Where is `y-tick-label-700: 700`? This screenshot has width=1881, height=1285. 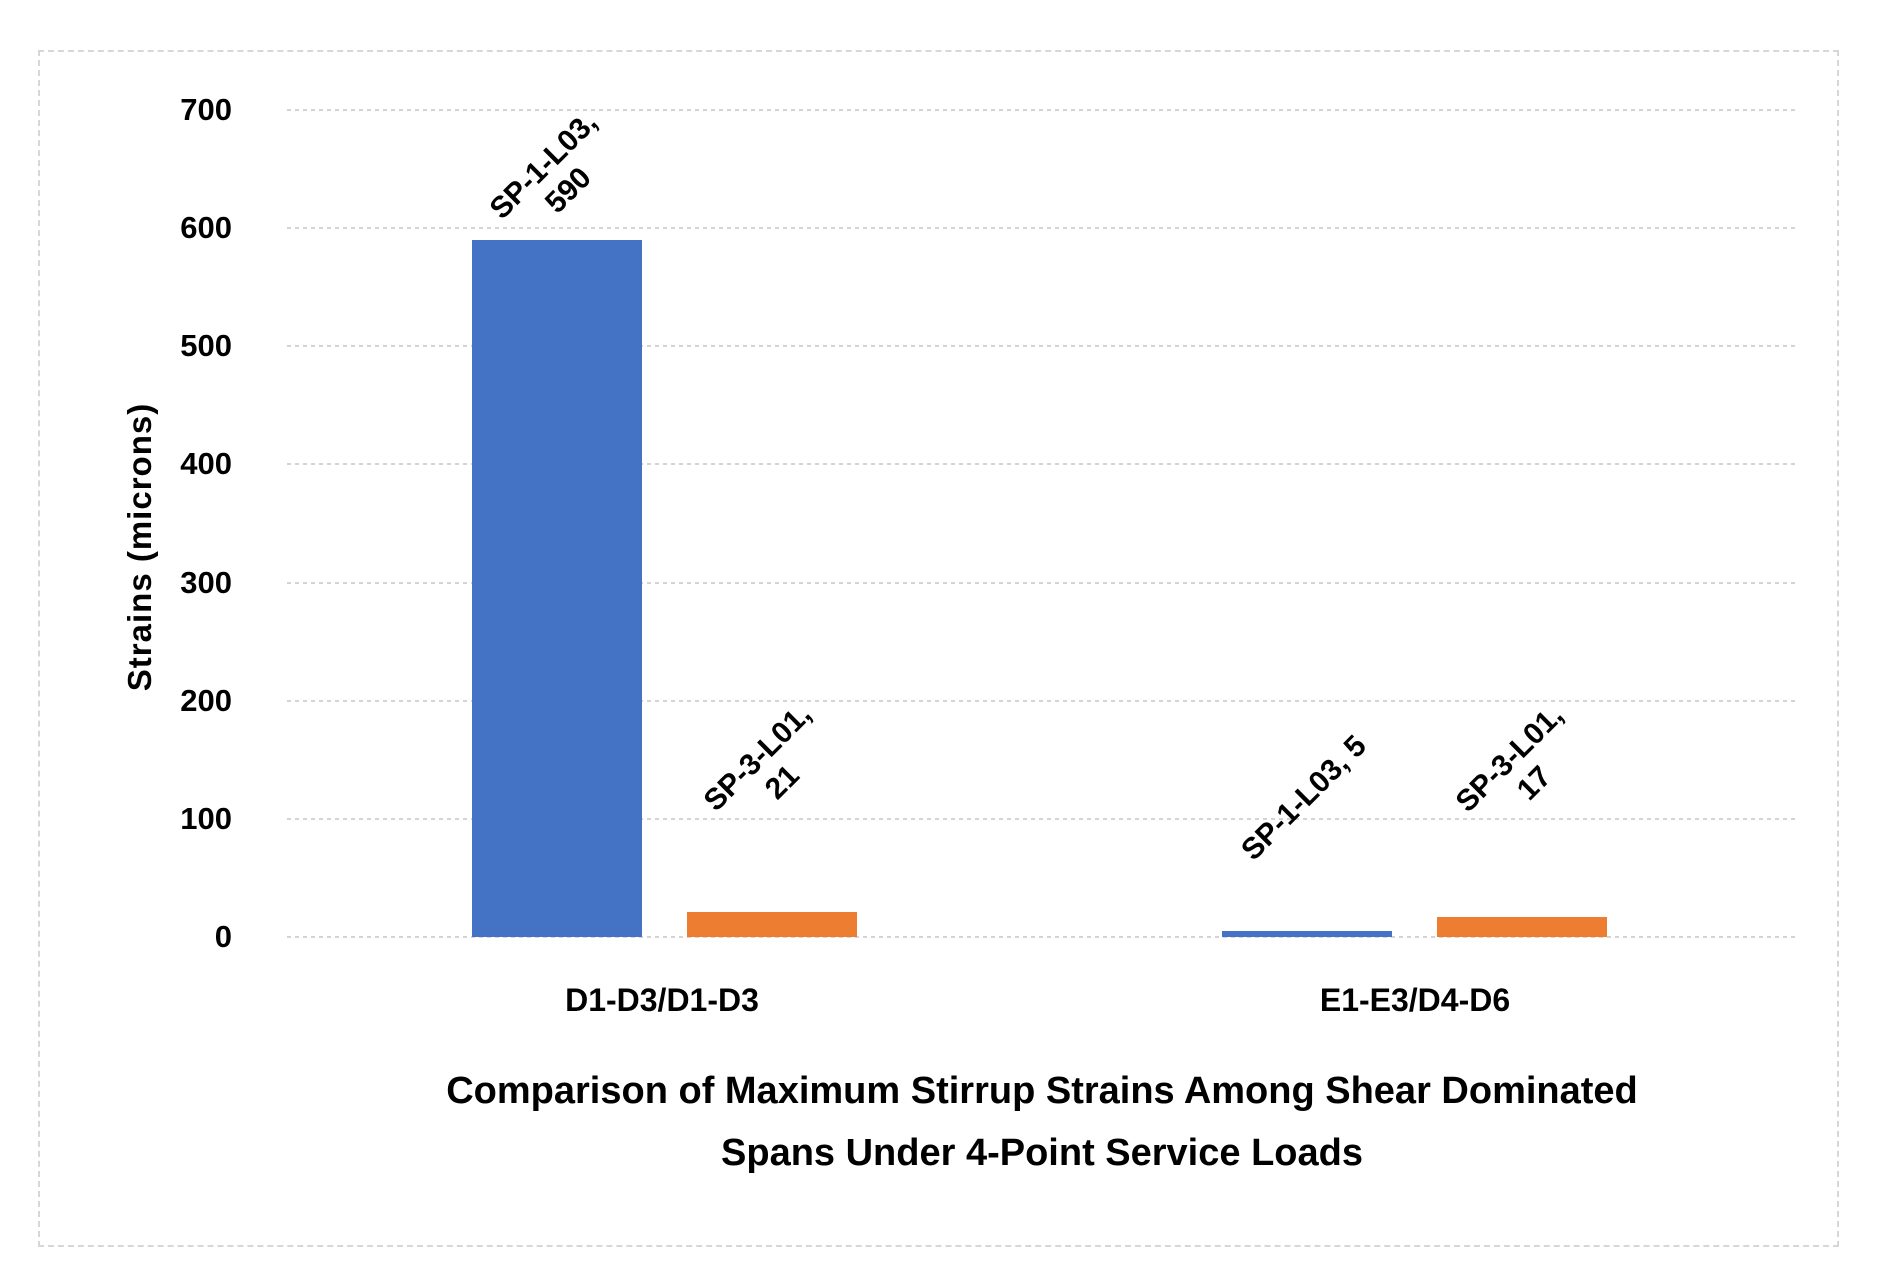
y-tick-label-700: 700 is located at coordinates (206, 109).